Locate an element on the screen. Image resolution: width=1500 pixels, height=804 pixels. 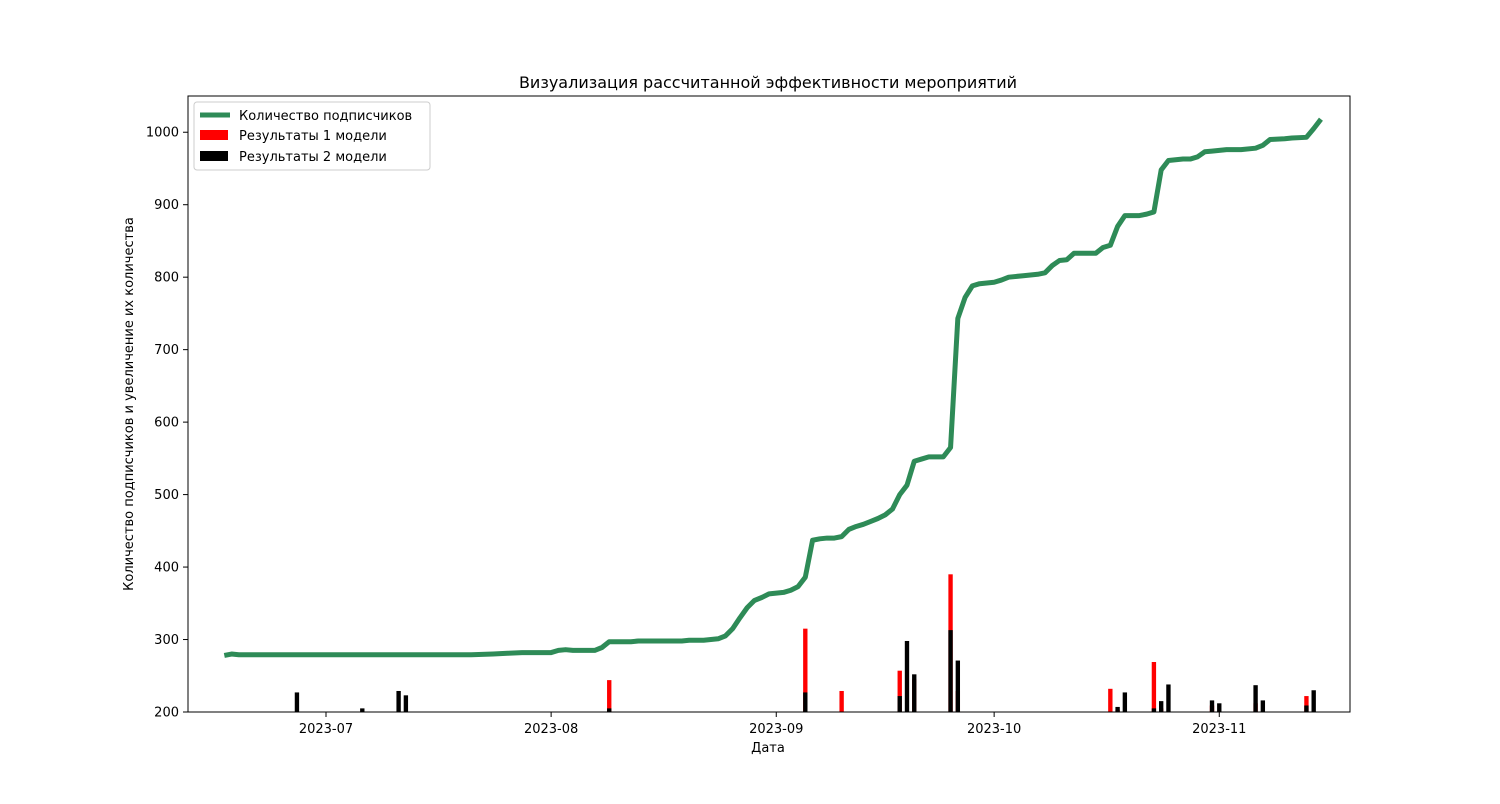
legend-label-model2: Результаты 2 модели is located at coordinates (313, 157).